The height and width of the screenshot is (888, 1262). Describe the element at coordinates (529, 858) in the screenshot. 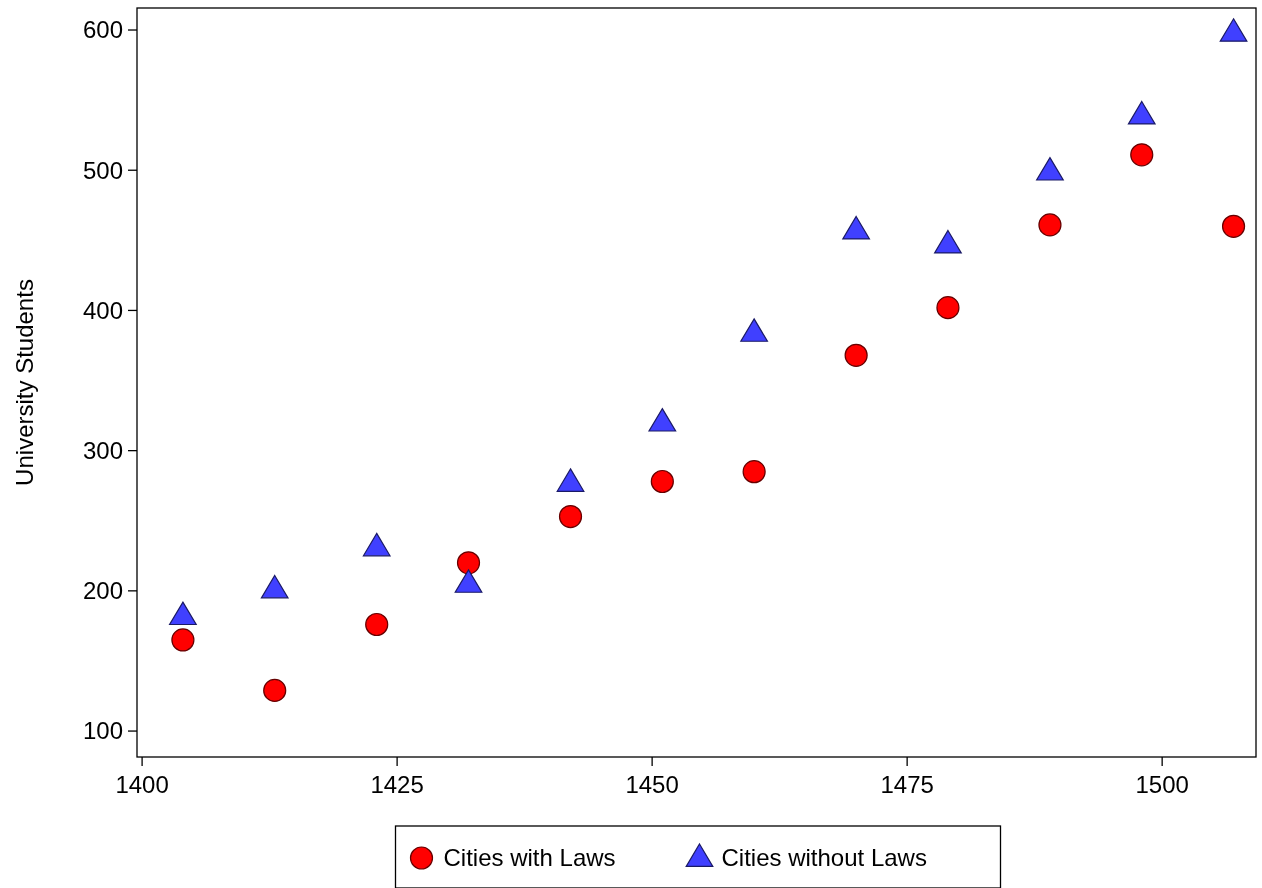

I see `legend-label: Cities with Laws` at that location.